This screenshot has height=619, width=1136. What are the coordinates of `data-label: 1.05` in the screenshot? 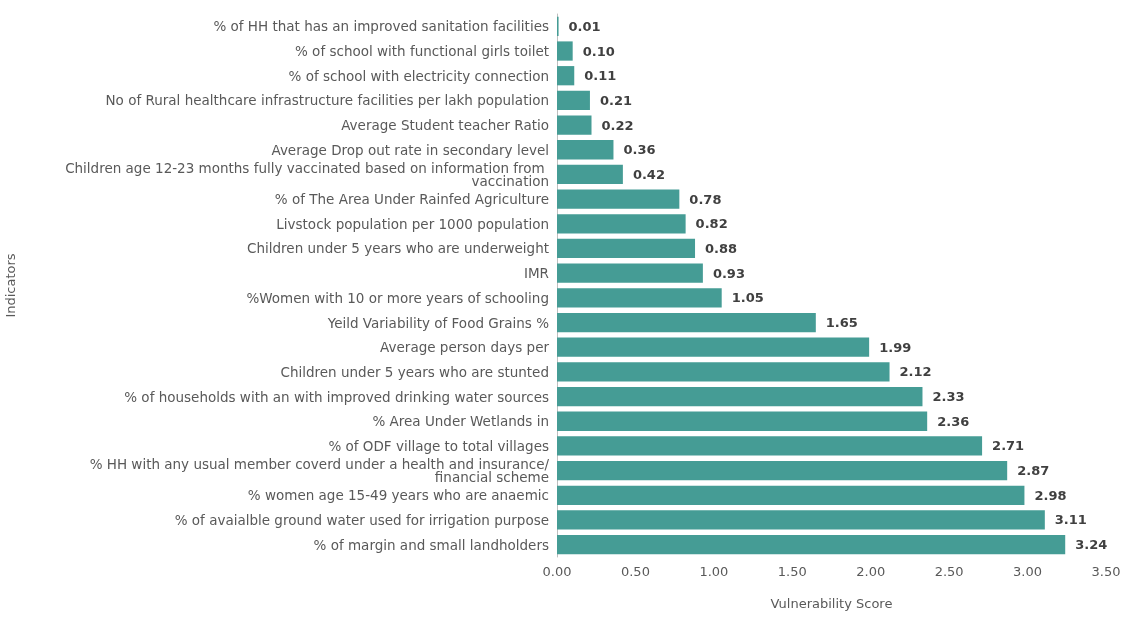 It's located at (747, 298).